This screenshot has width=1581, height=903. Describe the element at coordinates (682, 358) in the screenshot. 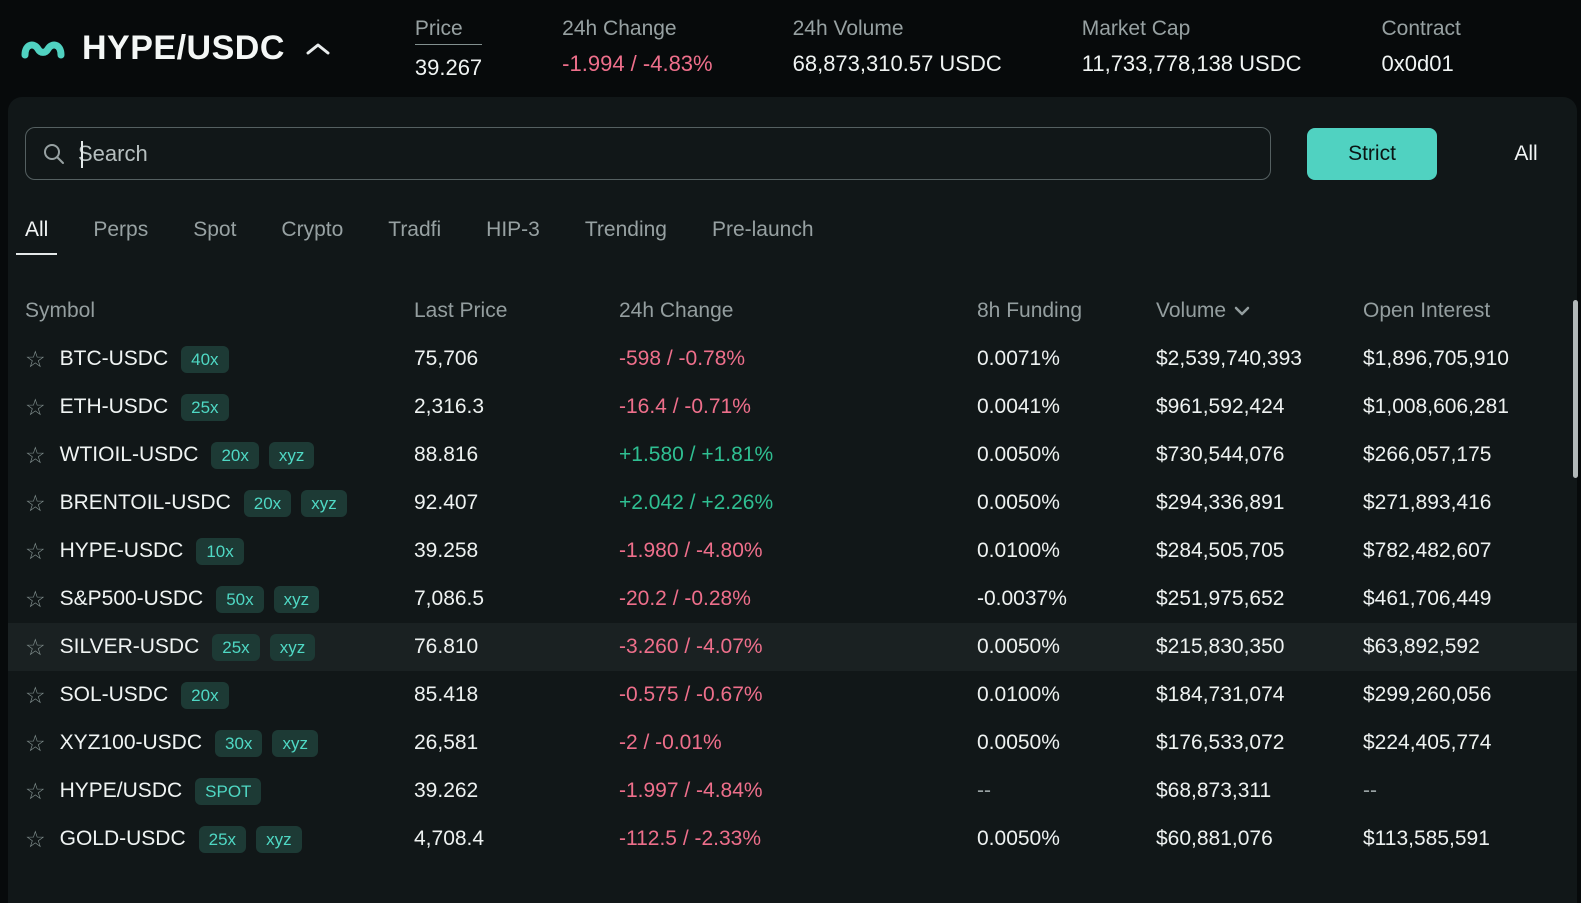

I see `change-value: -598 / -0.78%` at that location.